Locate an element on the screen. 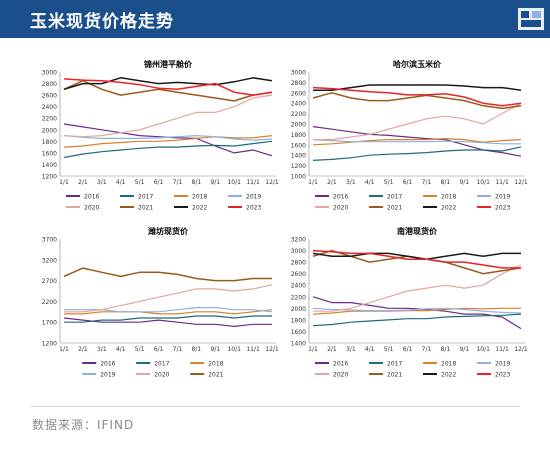 Image resolution: width=550 pixels, height=451 pixels. x-tick-label: 10/1 is located at coordinates (483, 349).